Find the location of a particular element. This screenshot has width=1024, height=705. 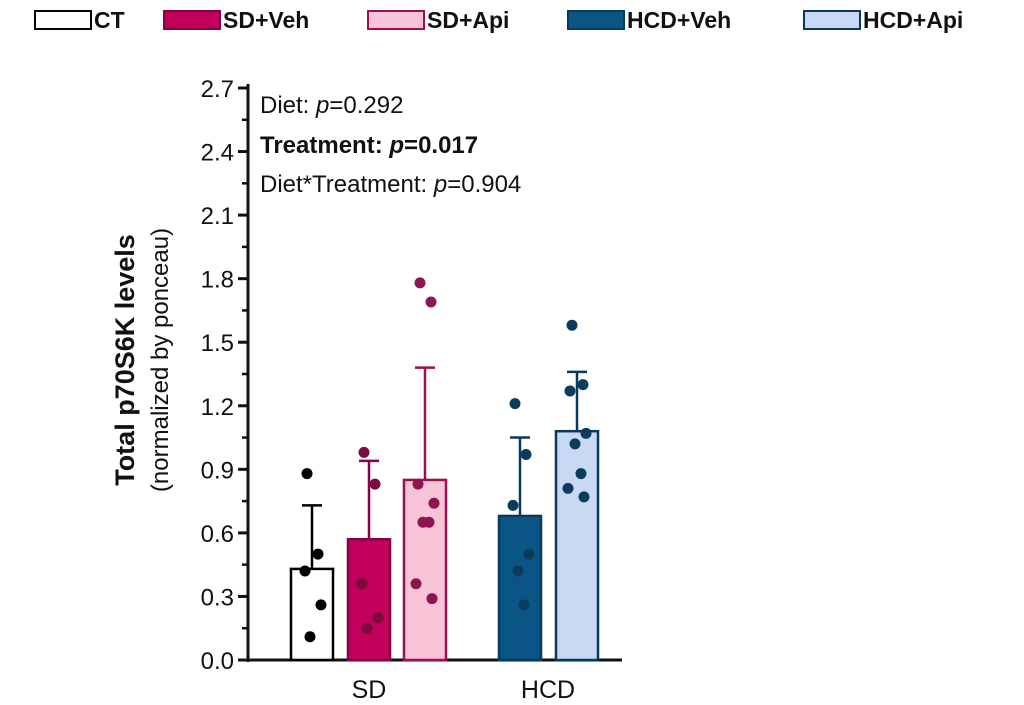

bar-sd-api is located at coordinates (425, 570).